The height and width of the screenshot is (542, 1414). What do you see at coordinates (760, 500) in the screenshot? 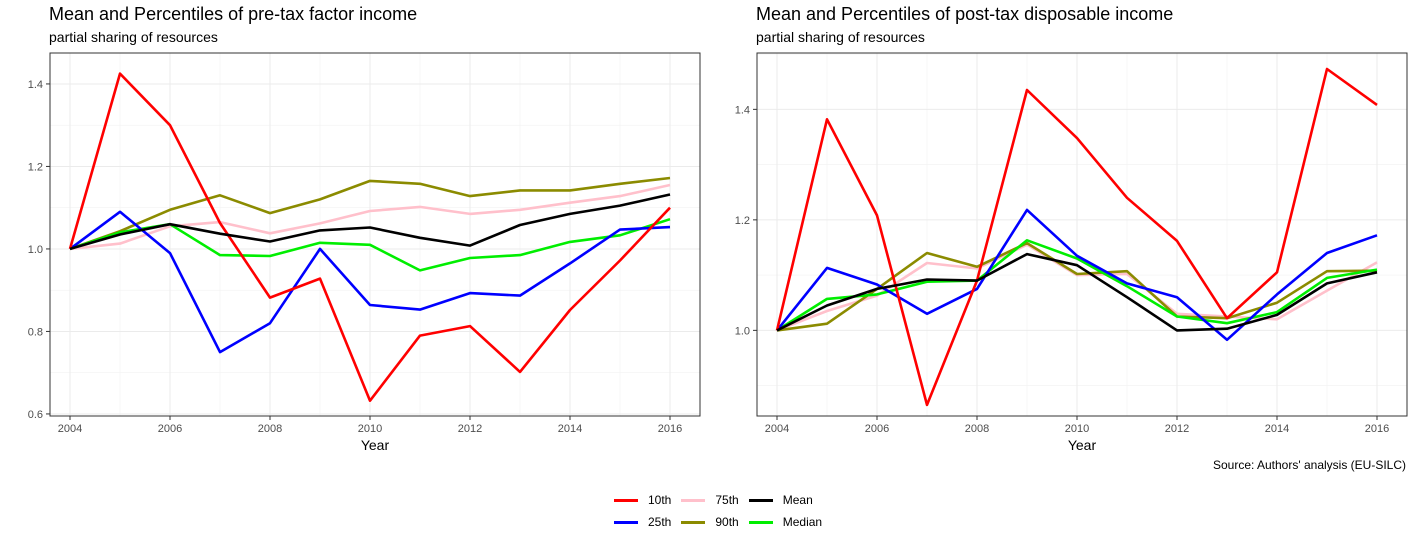
I see `legend-key-mean` at bounding box center [760, 500].